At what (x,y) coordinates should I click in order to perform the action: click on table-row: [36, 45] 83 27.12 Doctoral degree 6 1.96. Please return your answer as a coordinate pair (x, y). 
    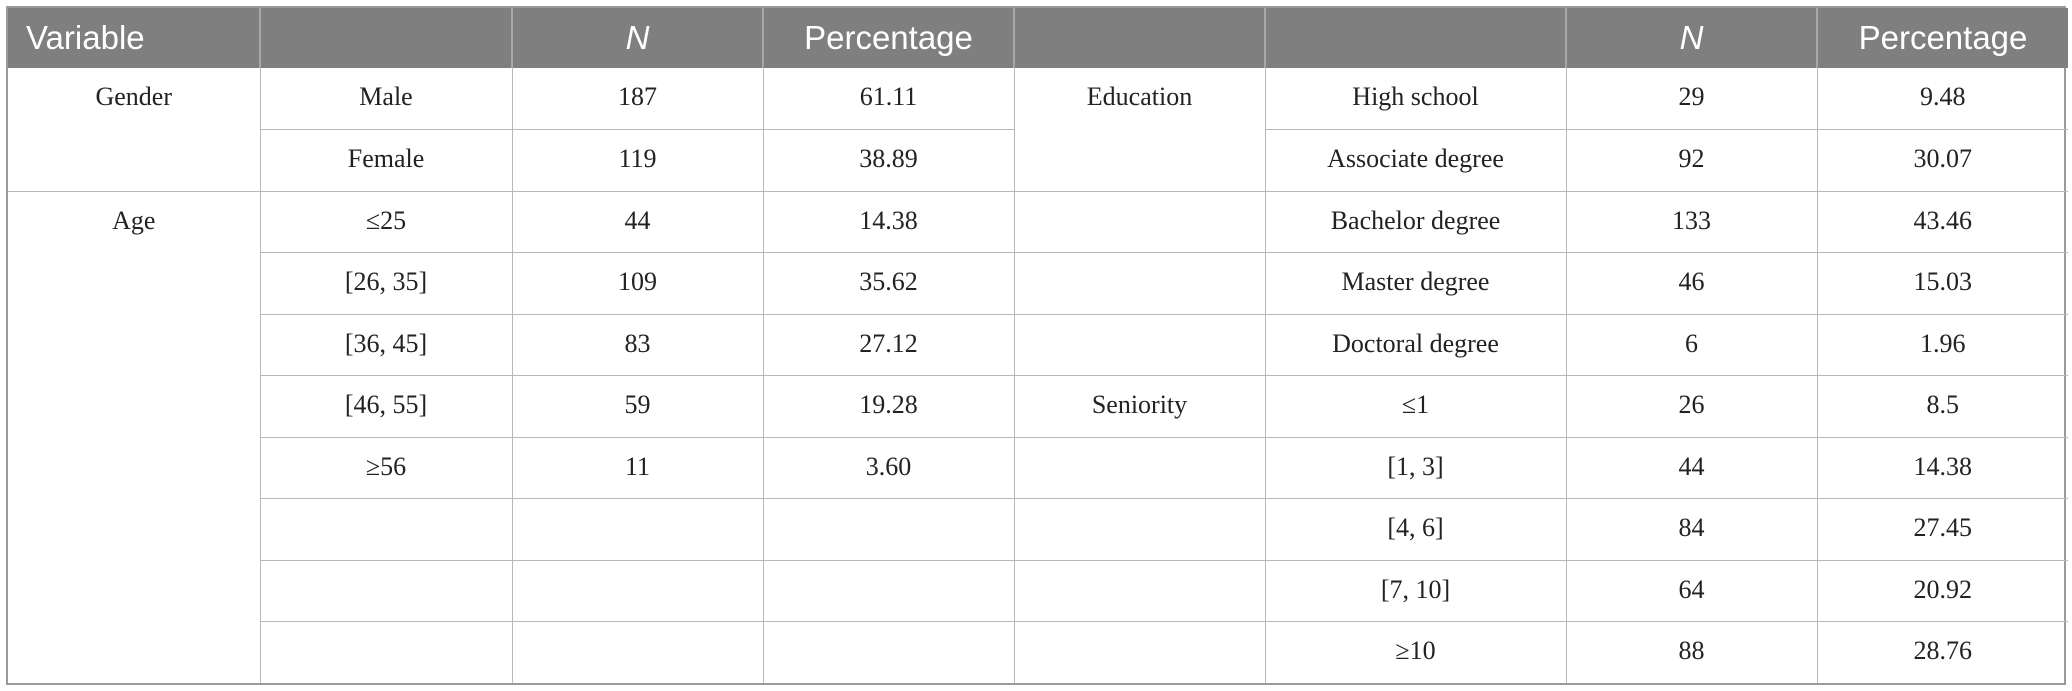
    Looking at the image, I should click on (1038, 345).